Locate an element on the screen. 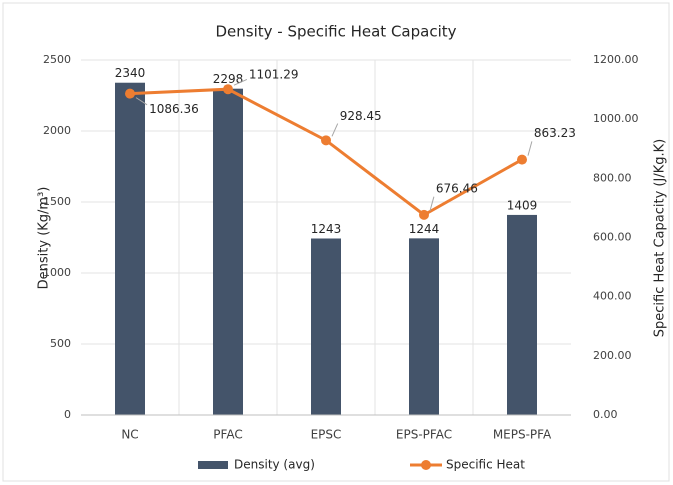 This screenshot has width=673, height=485. x-tick-label: PFAC is located at coordinates (227, 435).